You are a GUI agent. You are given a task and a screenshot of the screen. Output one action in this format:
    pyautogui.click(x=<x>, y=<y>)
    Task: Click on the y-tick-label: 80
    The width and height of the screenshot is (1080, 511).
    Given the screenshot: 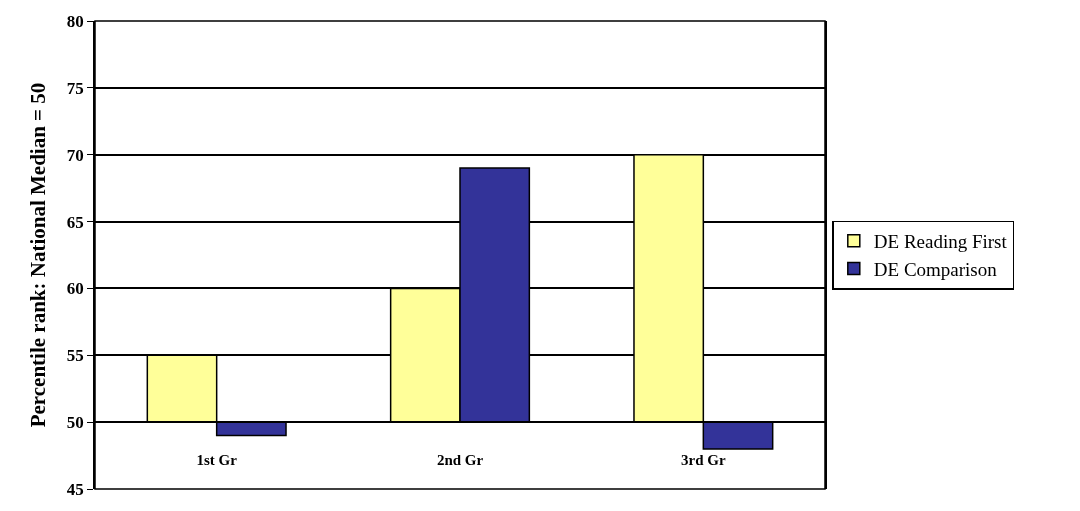 What is the action you would take?
    pyautogui.click(x=75, y=21)
    